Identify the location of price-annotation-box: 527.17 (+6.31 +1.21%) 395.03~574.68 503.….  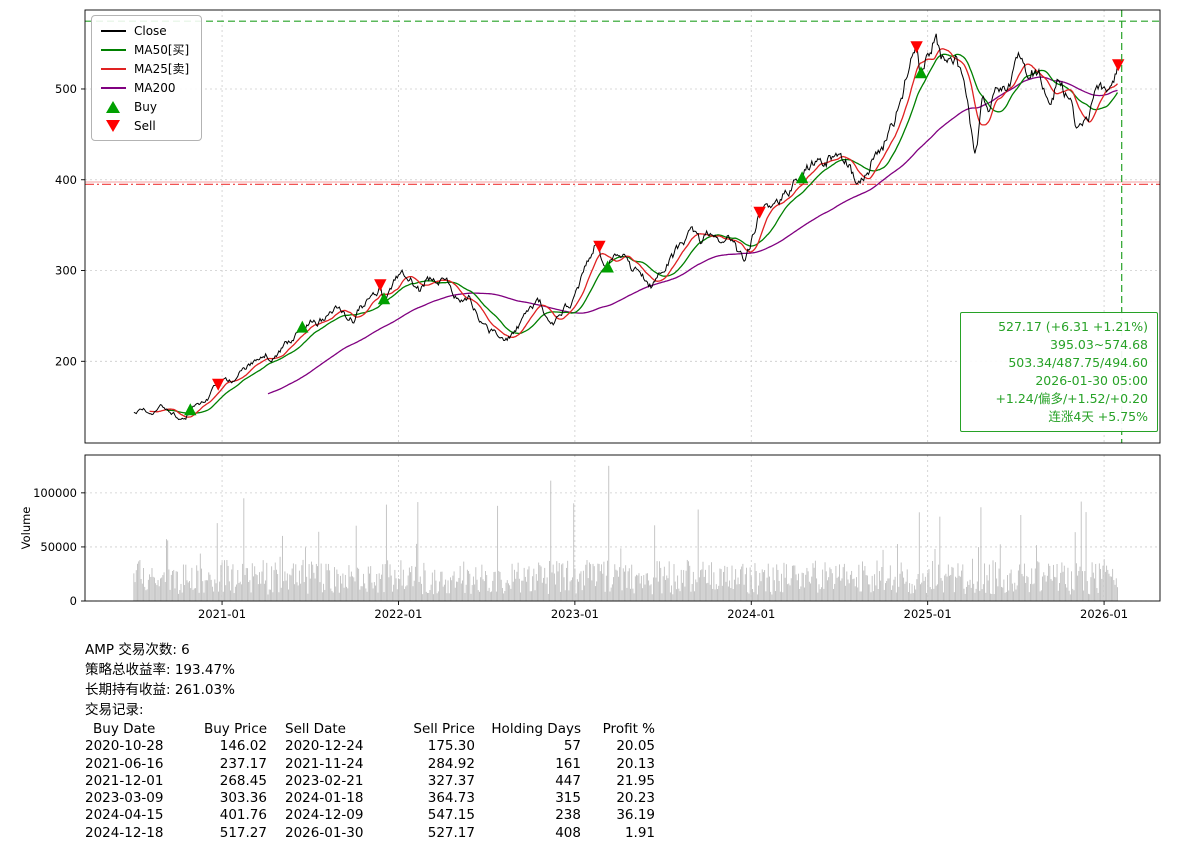
(1059, 372).